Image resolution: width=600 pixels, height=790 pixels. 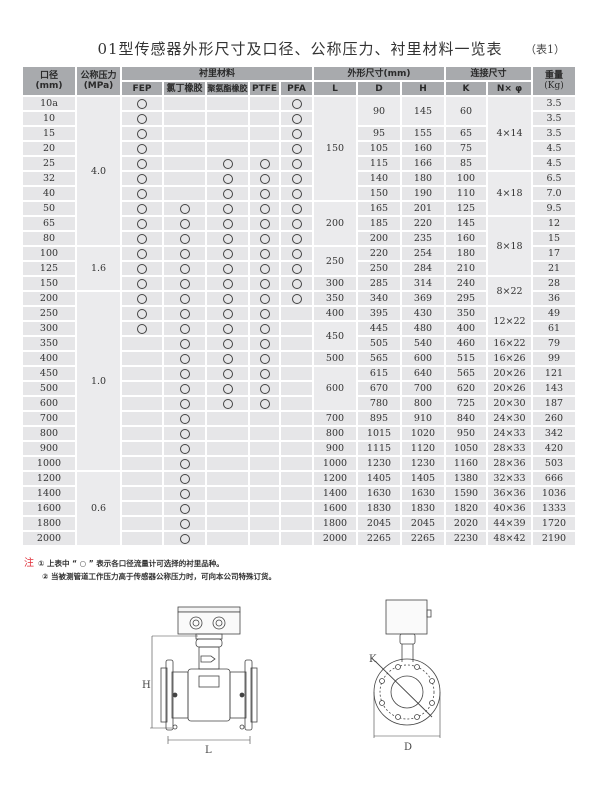 I want to click on cell-k: 110, so click(x=466, y=193).